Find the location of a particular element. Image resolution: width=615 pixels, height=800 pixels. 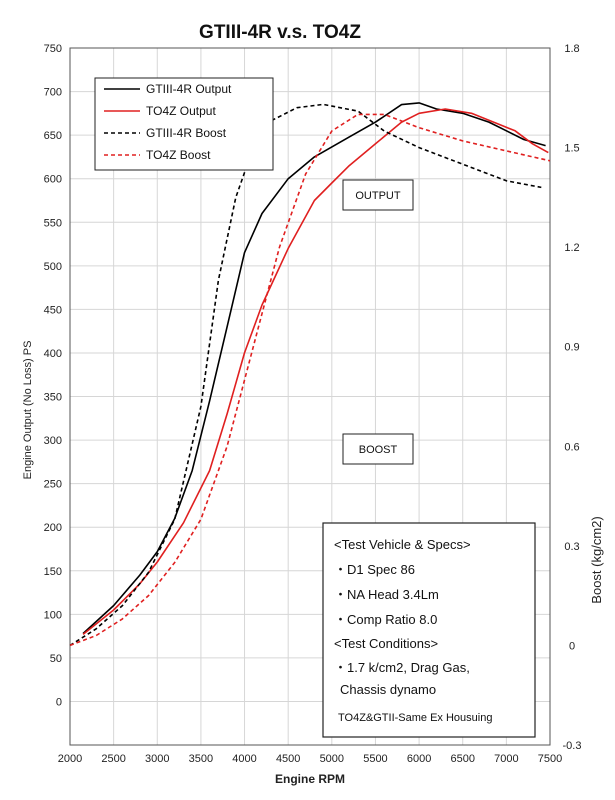

y-axis-label: Engine Output (No Loss) PS is located at coordinates (28, 410).